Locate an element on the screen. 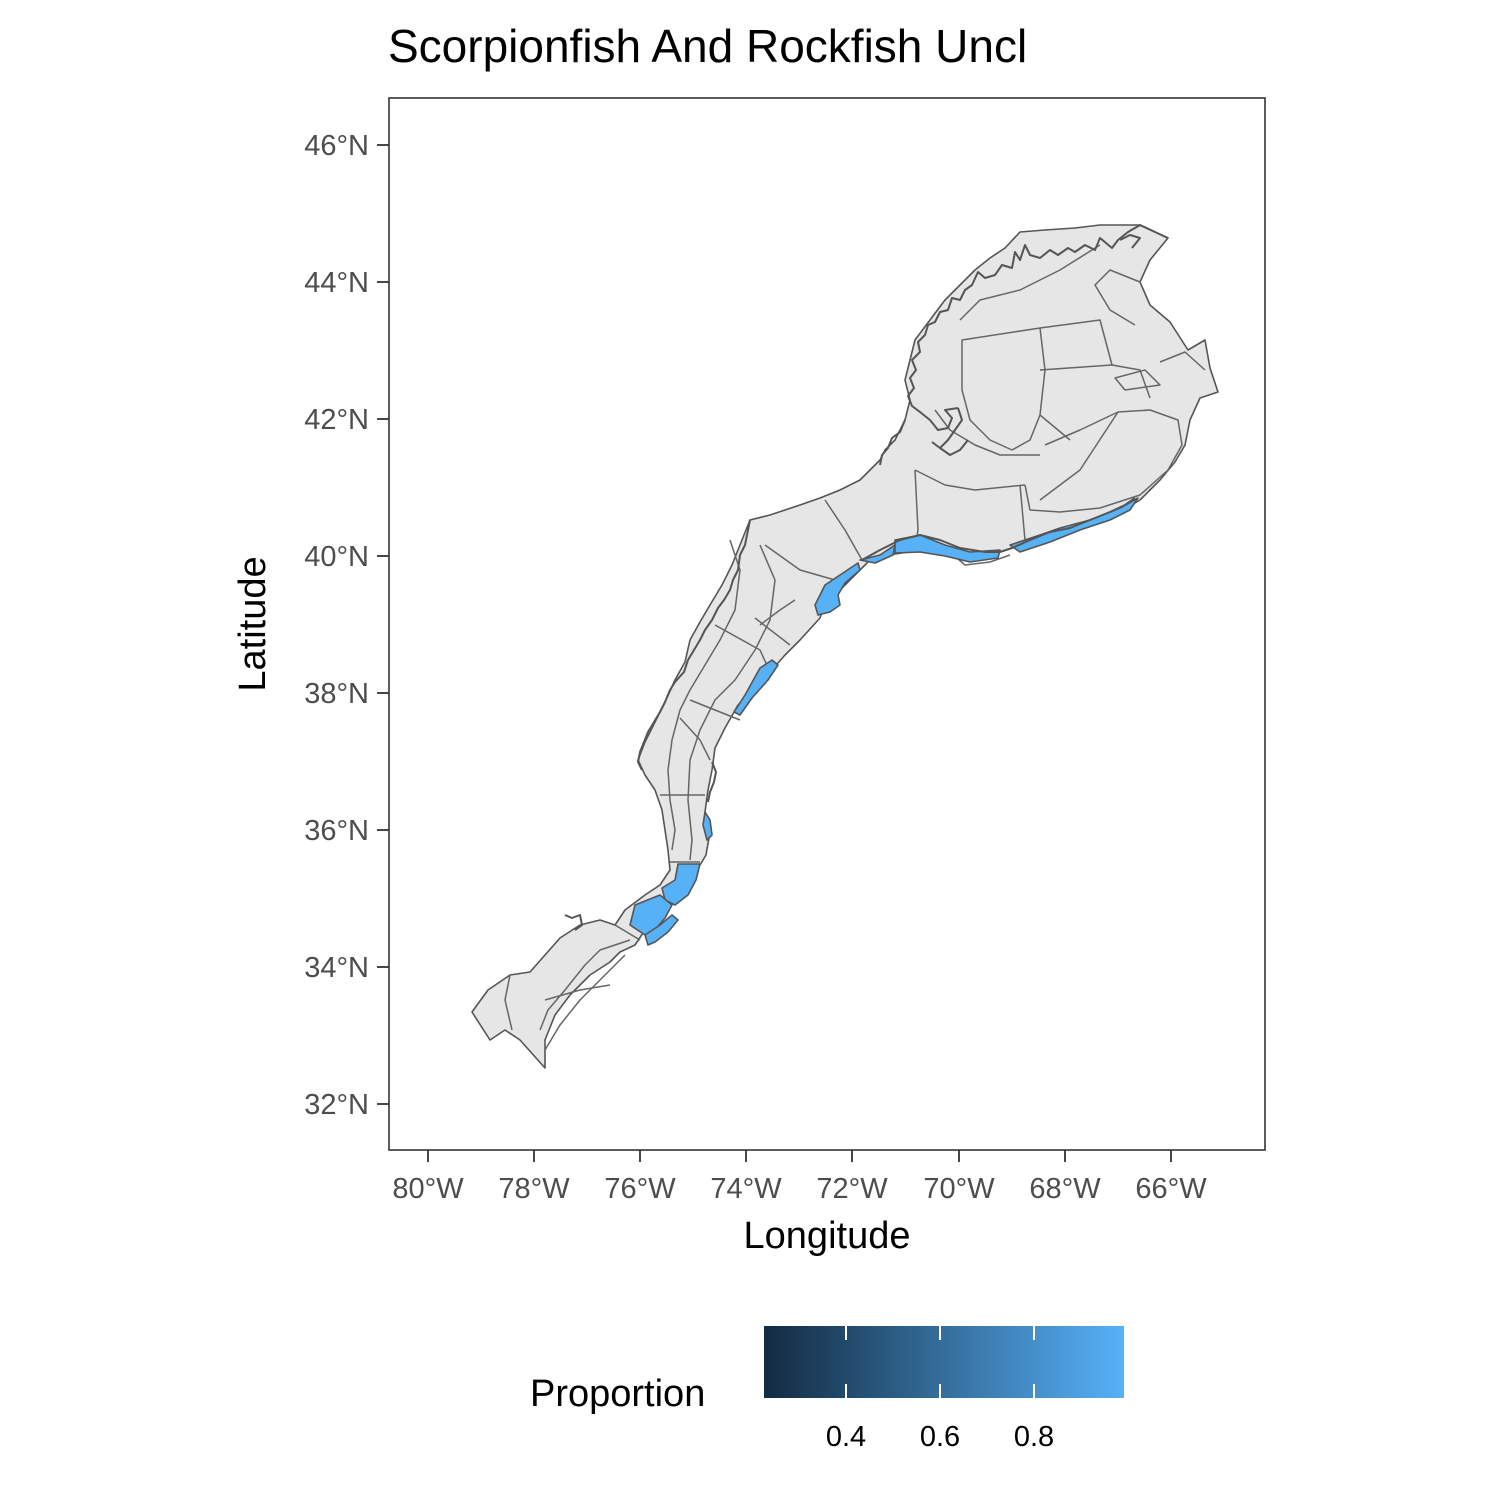 The width and height of the screenshot is (1500, 1500). legend-colorbar is located at coordinates (944, 1362).